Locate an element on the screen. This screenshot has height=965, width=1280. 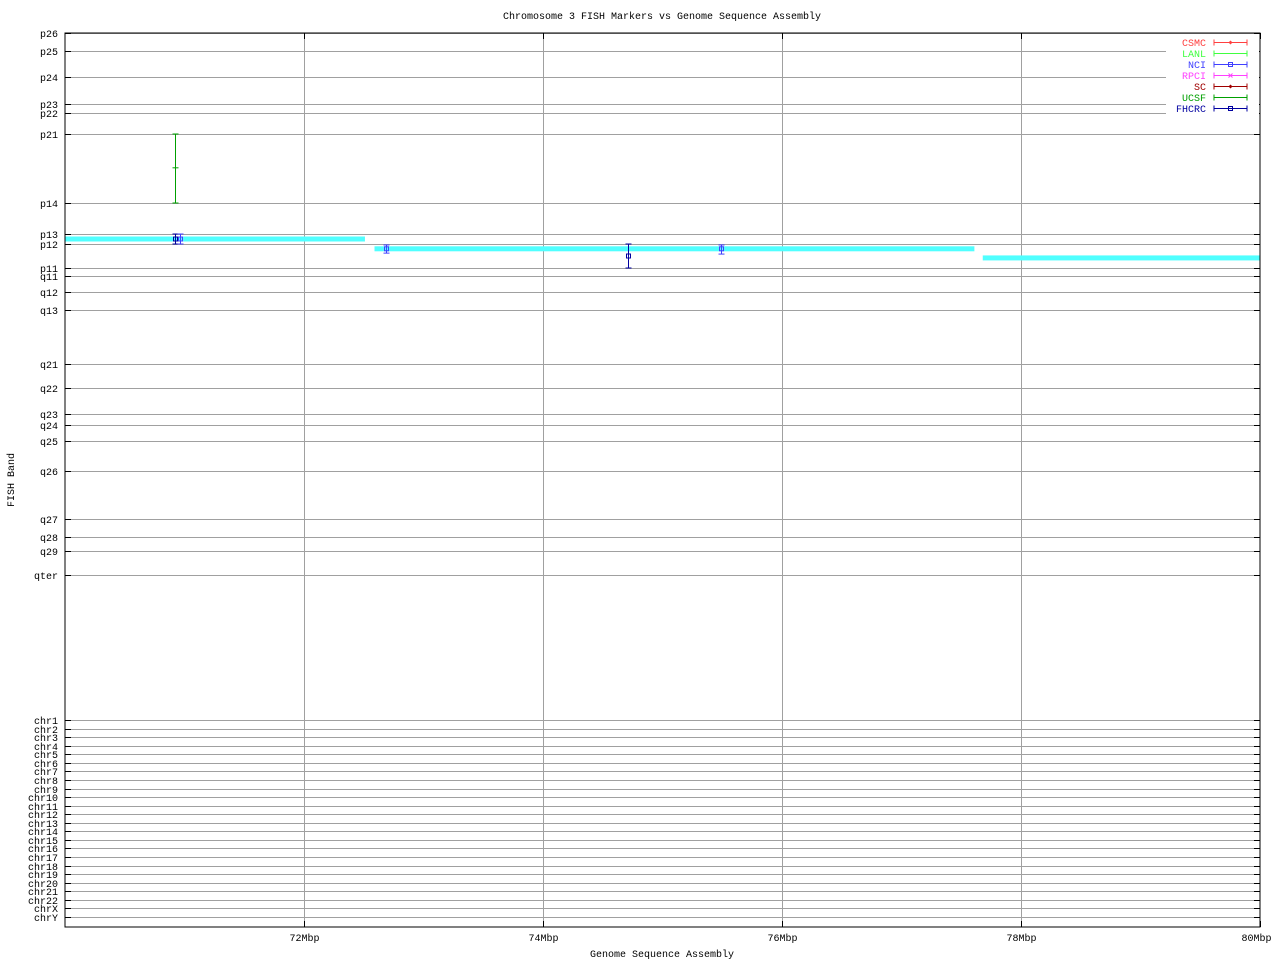
y-tick-label: chr1 is located at coordinates (46, 722).